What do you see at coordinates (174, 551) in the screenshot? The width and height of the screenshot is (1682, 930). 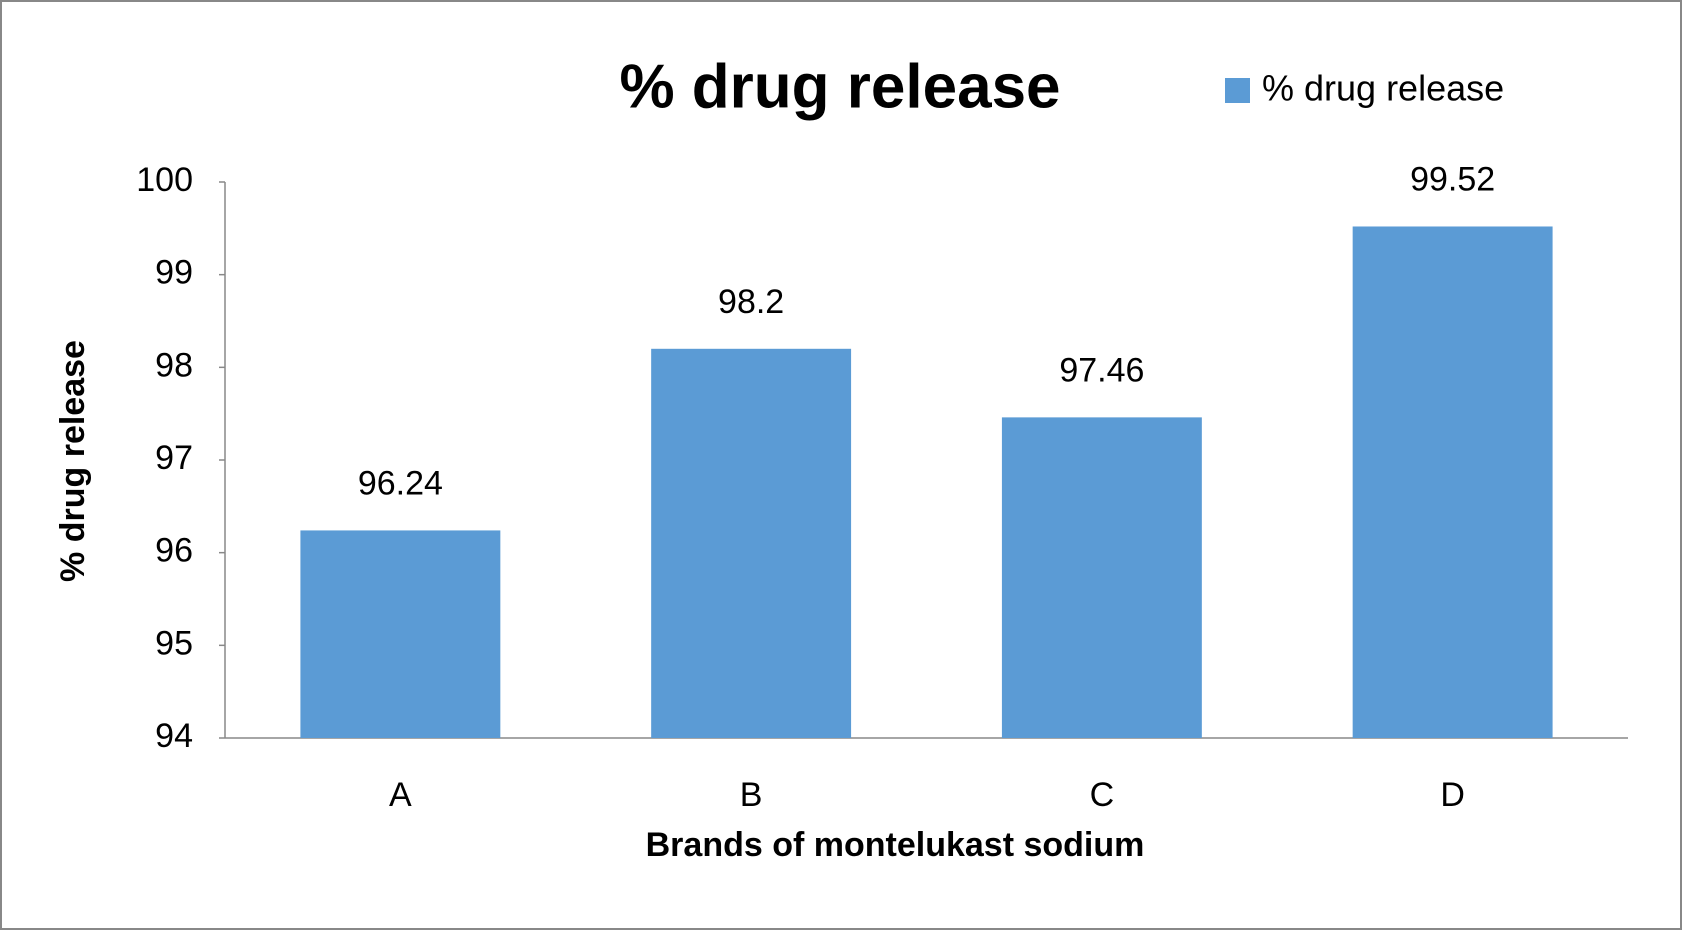 I see `y-tick-label: 96` at bounding box center [174, 551].